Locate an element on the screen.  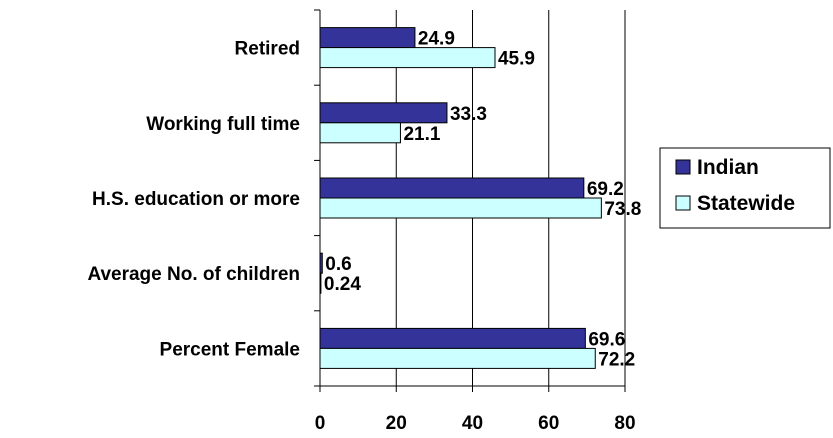
category-label: Percent Female is located at coordinates (230, 349).